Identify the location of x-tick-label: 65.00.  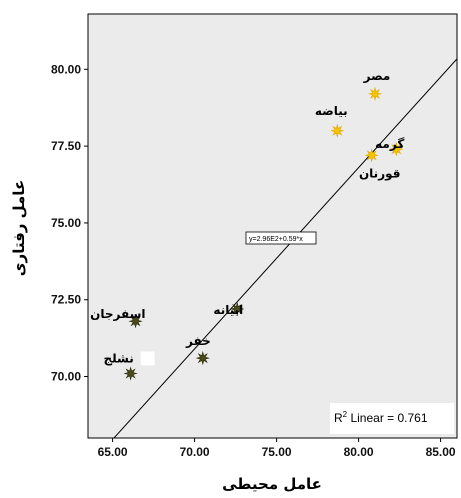
(113, 452).